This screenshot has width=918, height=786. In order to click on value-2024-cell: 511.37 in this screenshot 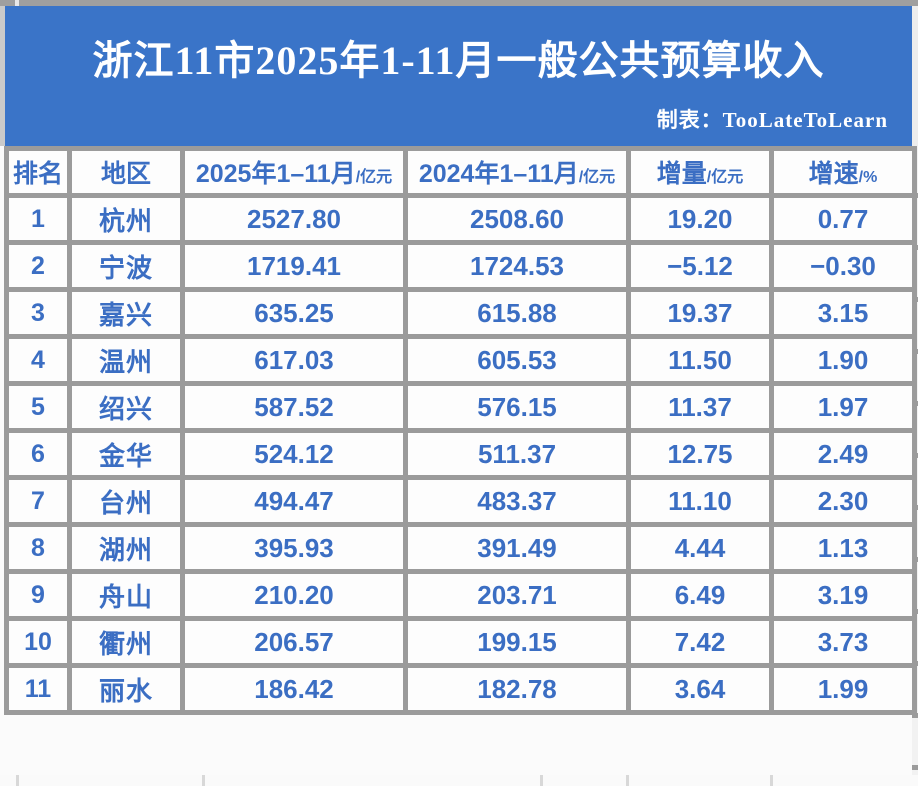, I will do `click(517, 454)`.